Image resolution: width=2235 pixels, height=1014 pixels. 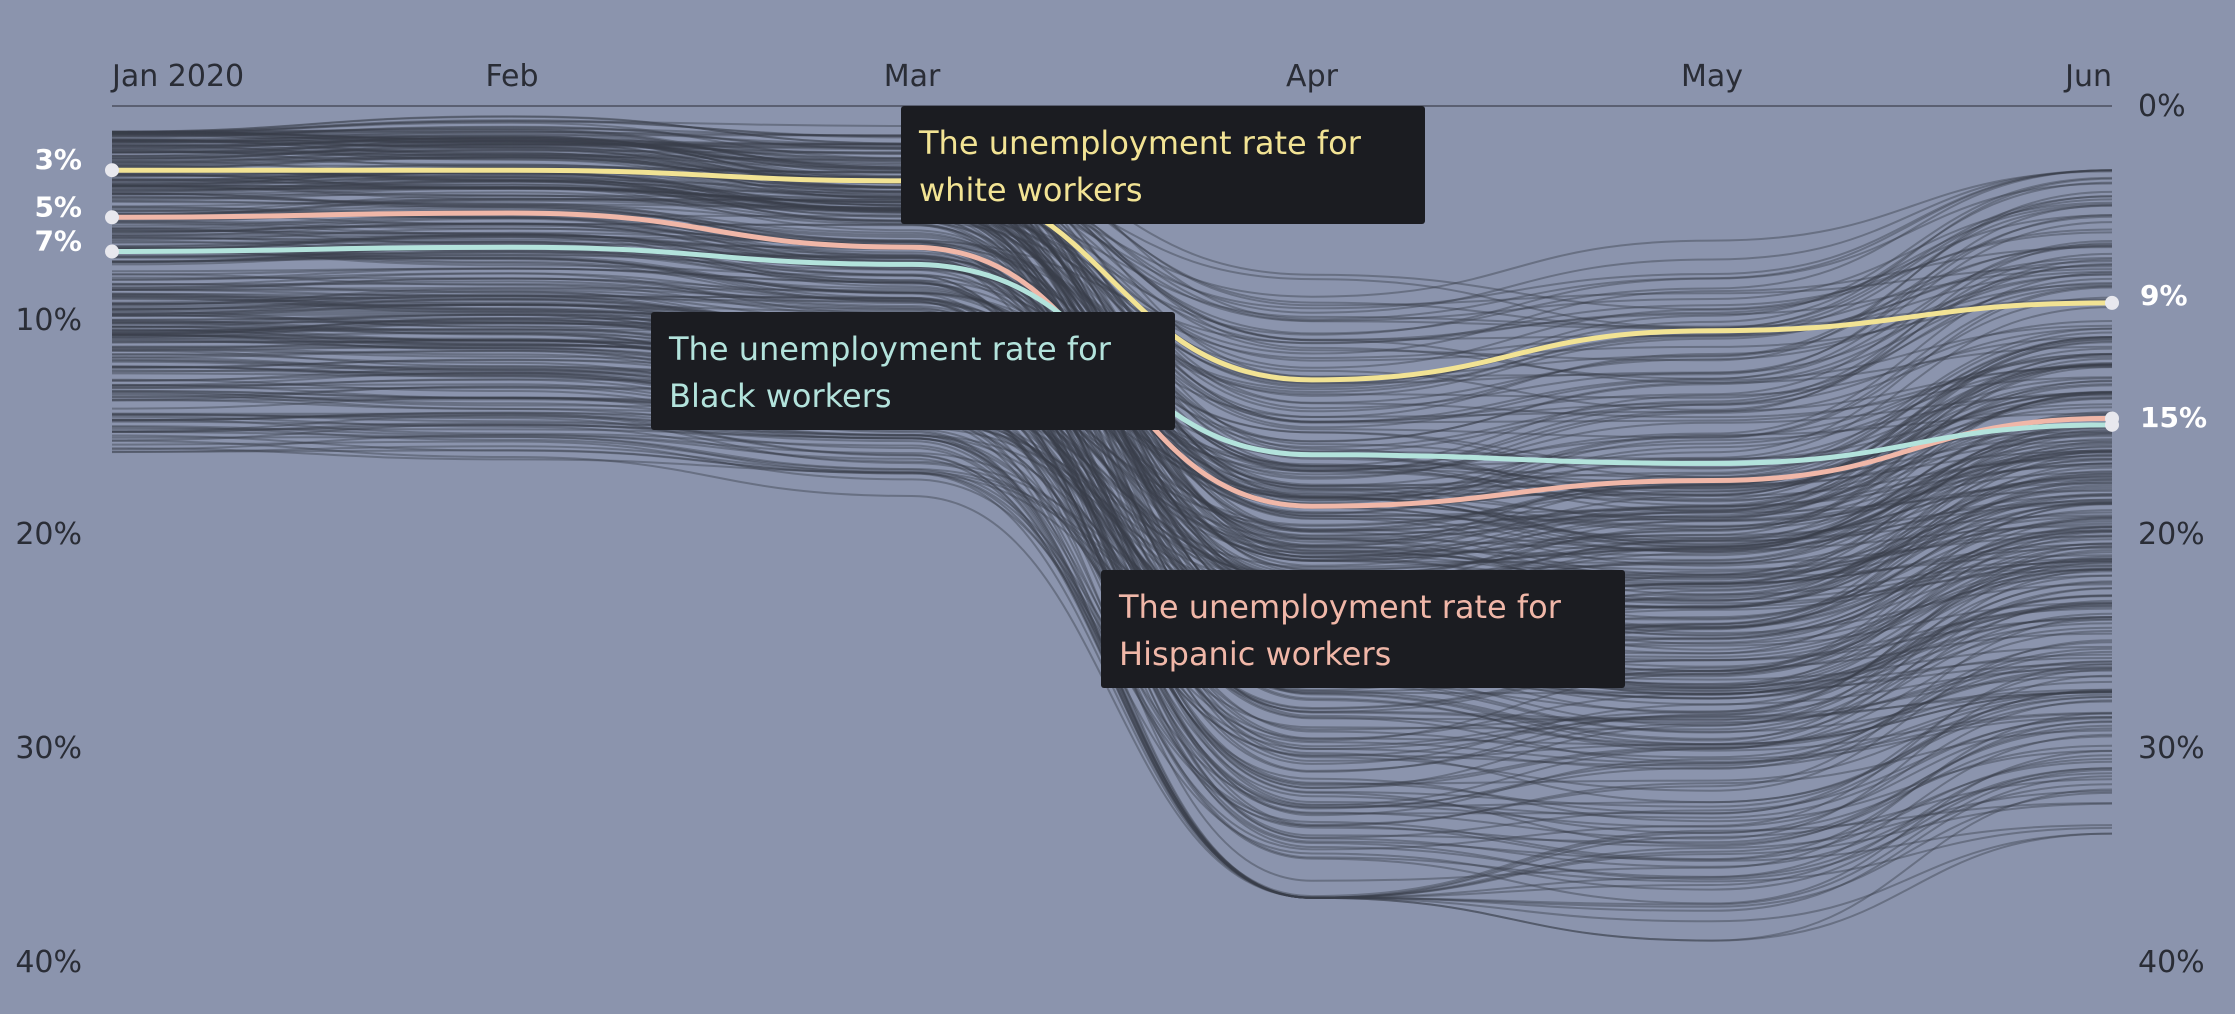 What do you see at coordinates (2112, 302) in the screenshot?
I see `end-dot-white` at bounding box center [2112, 302].